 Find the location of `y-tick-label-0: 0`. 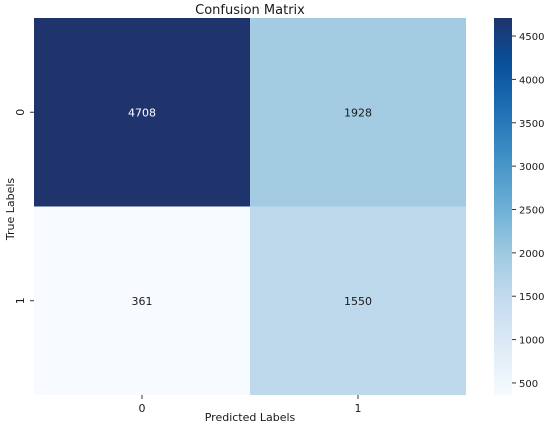

y-tick-label-0: 0 is located at coordinates (20, 112).